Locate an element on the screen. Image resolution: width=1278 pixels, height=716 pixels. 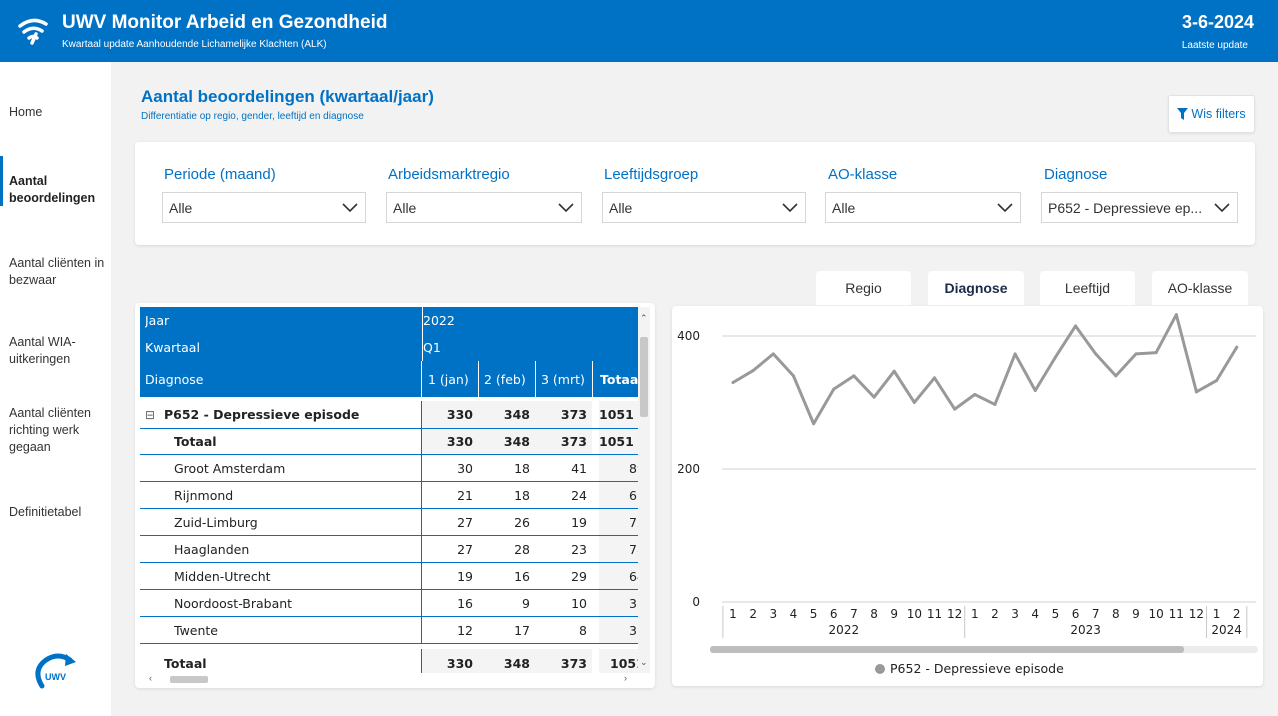
periode-dropdown: Alle is located at coordinates (264, 207).